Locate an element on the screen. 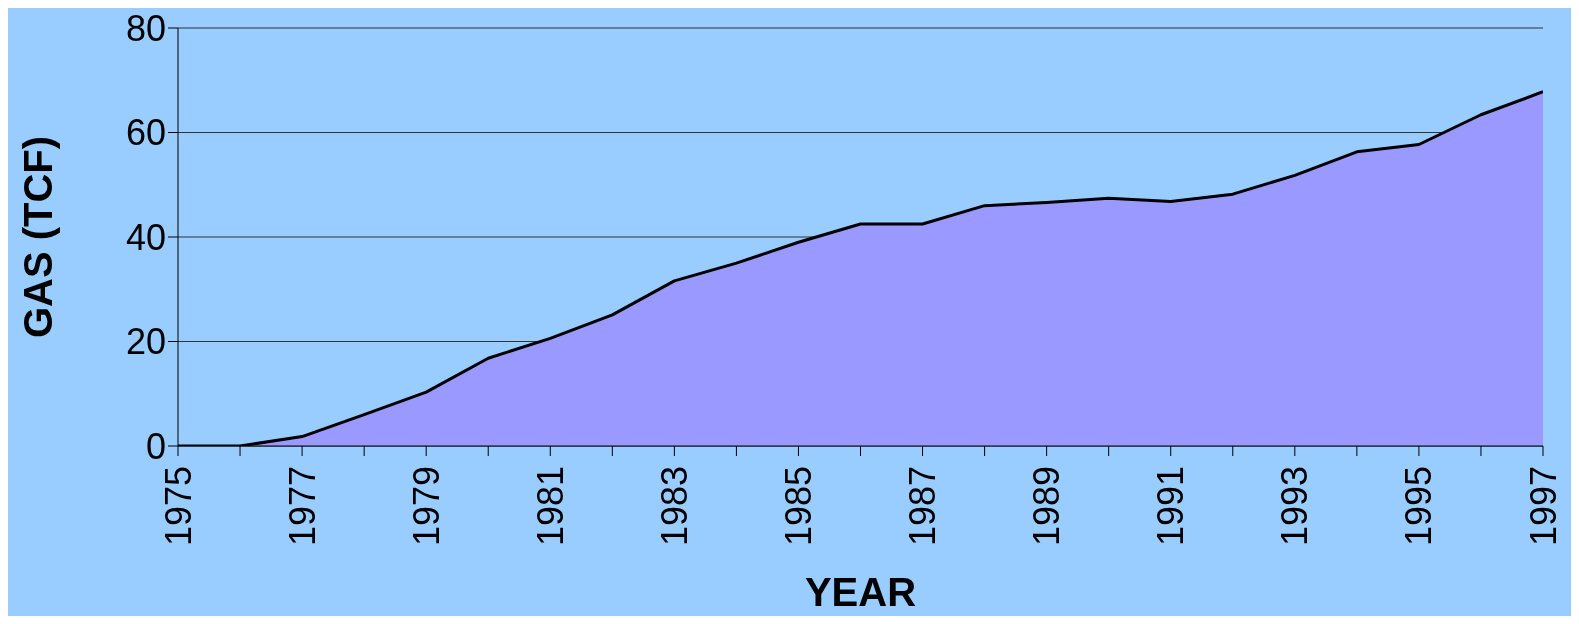  y-tick-label: 60 is located at coordinates (145, 133).